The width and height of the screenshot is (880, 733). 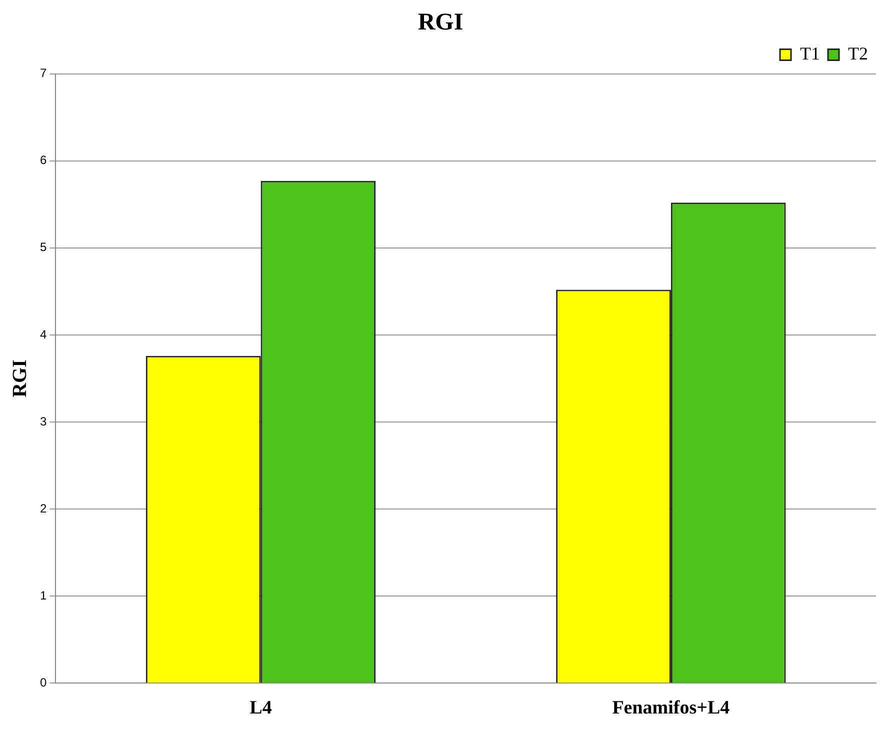 I want to click on y-tick-label: 7, so click(x=43, y=73).